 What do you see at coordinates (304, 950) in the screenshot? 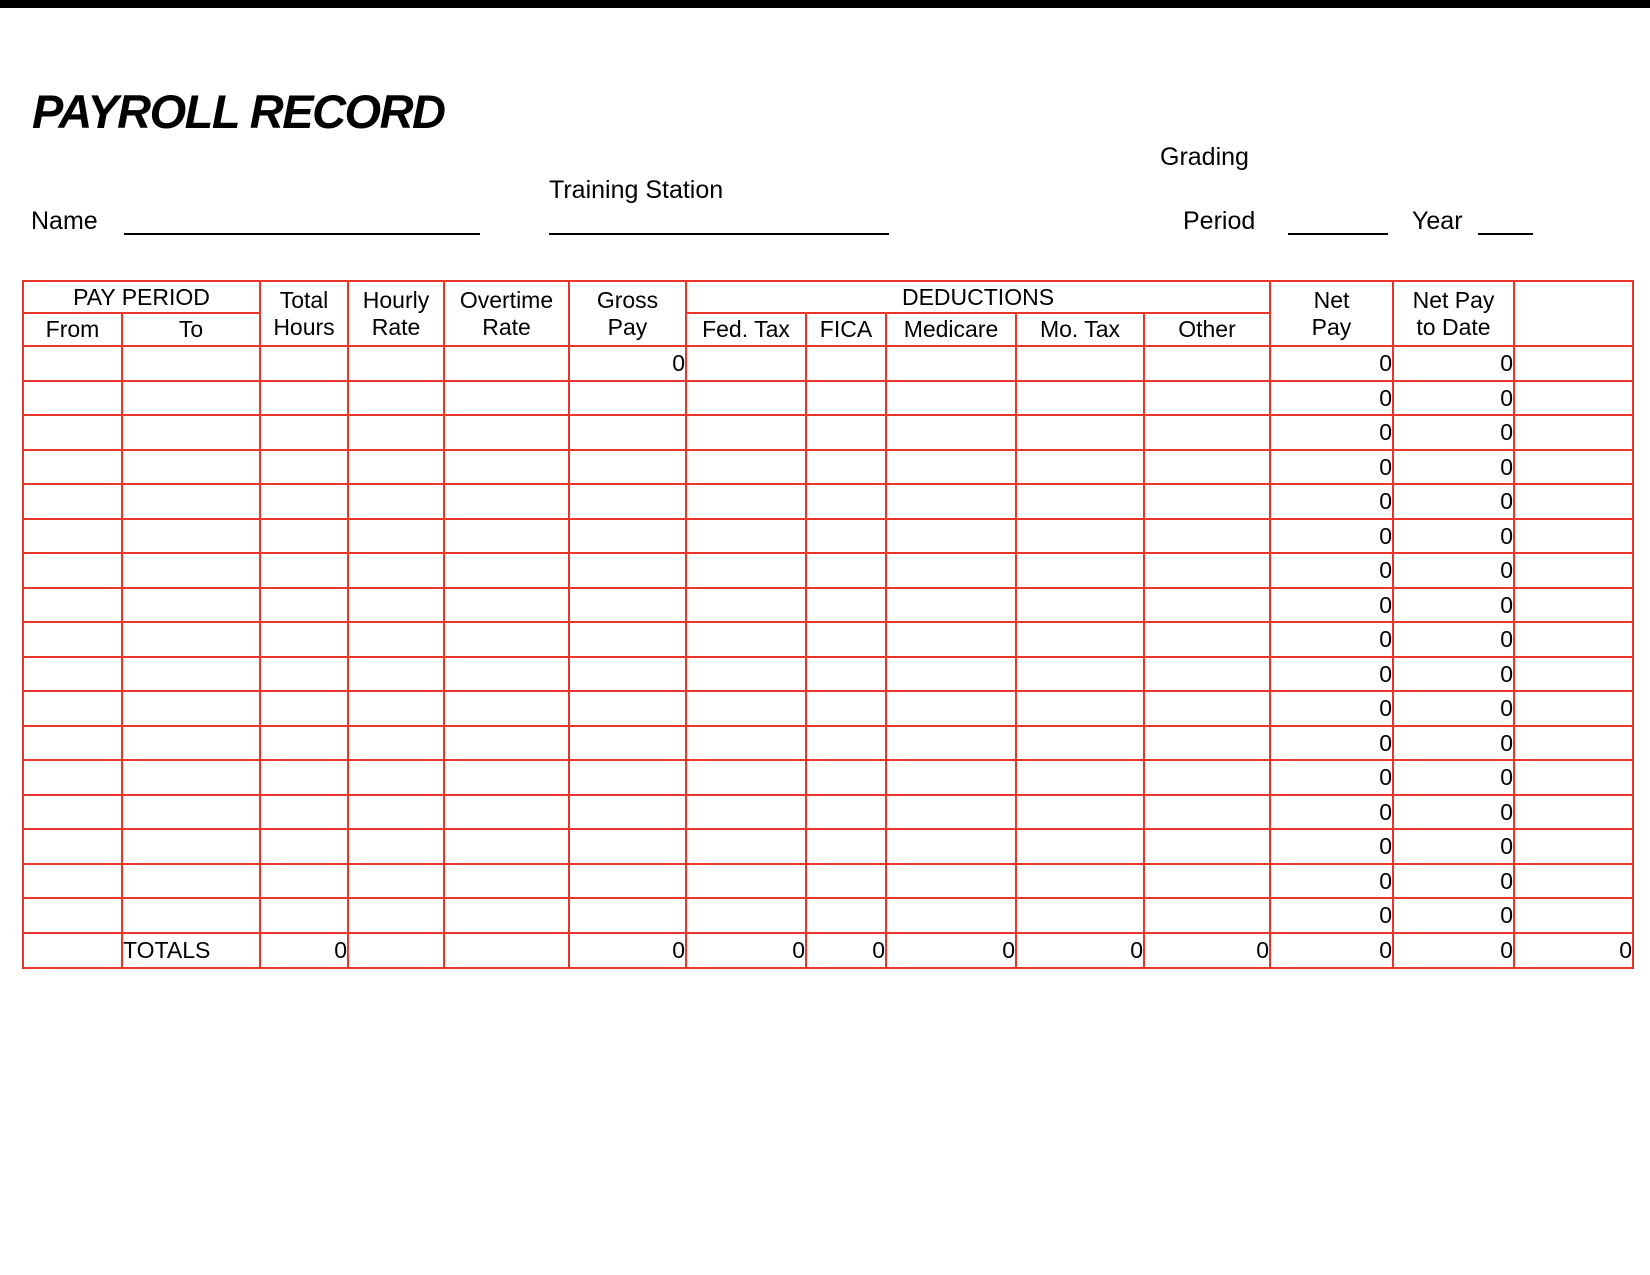
I see `cell-total_hours-totals: 0` at bounding box center [304, 950].